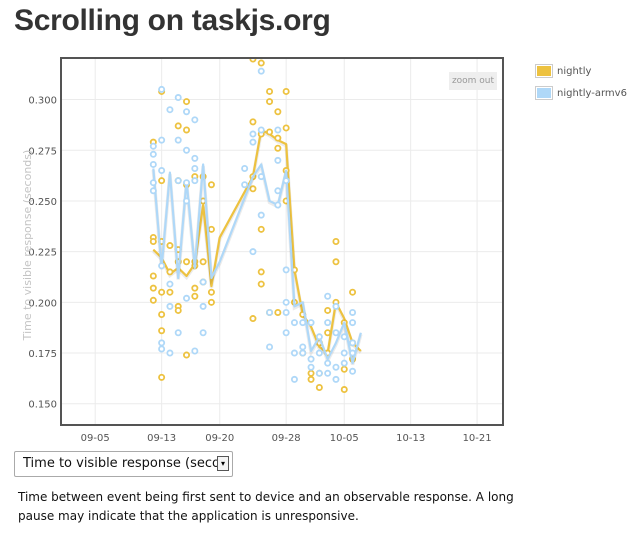  What do you see at coordinates (581, 71) in the screenshot?
I see `legend-item-nightly: nightly` at bounding box center [581, 71].